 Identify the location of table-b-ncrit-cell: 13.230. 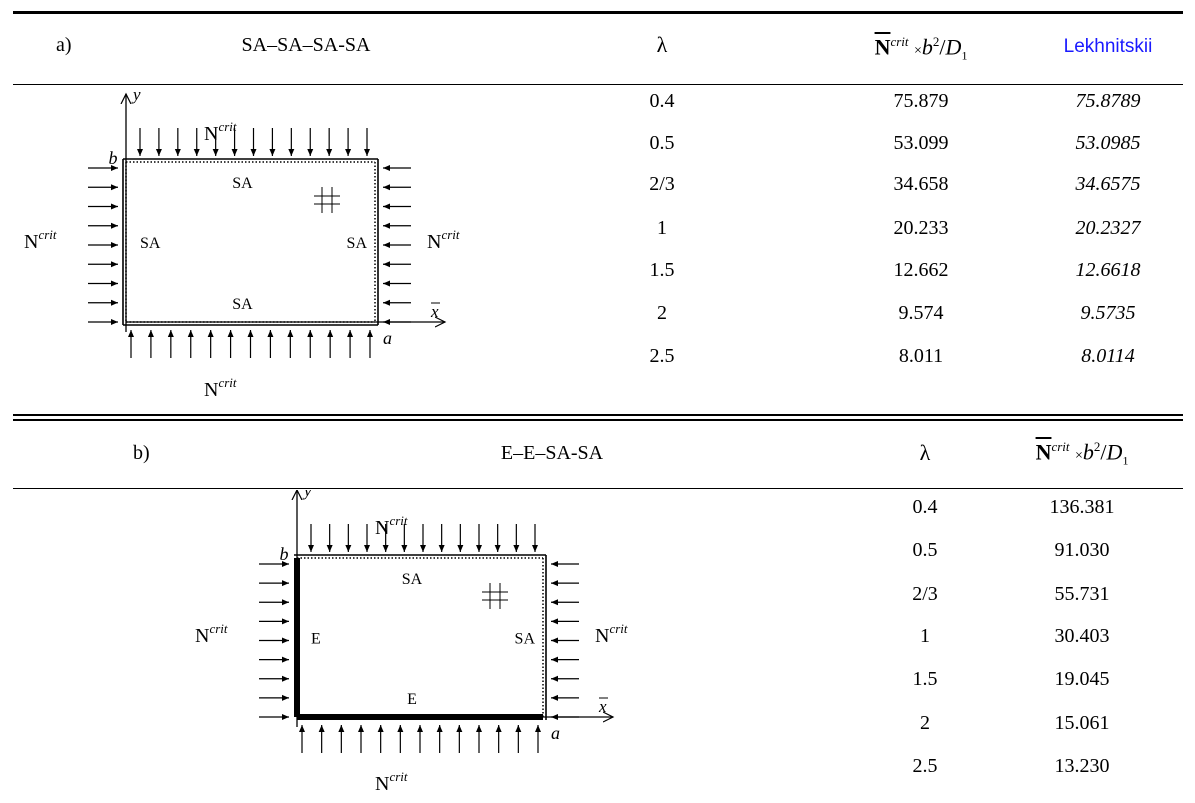
(1082, 766).